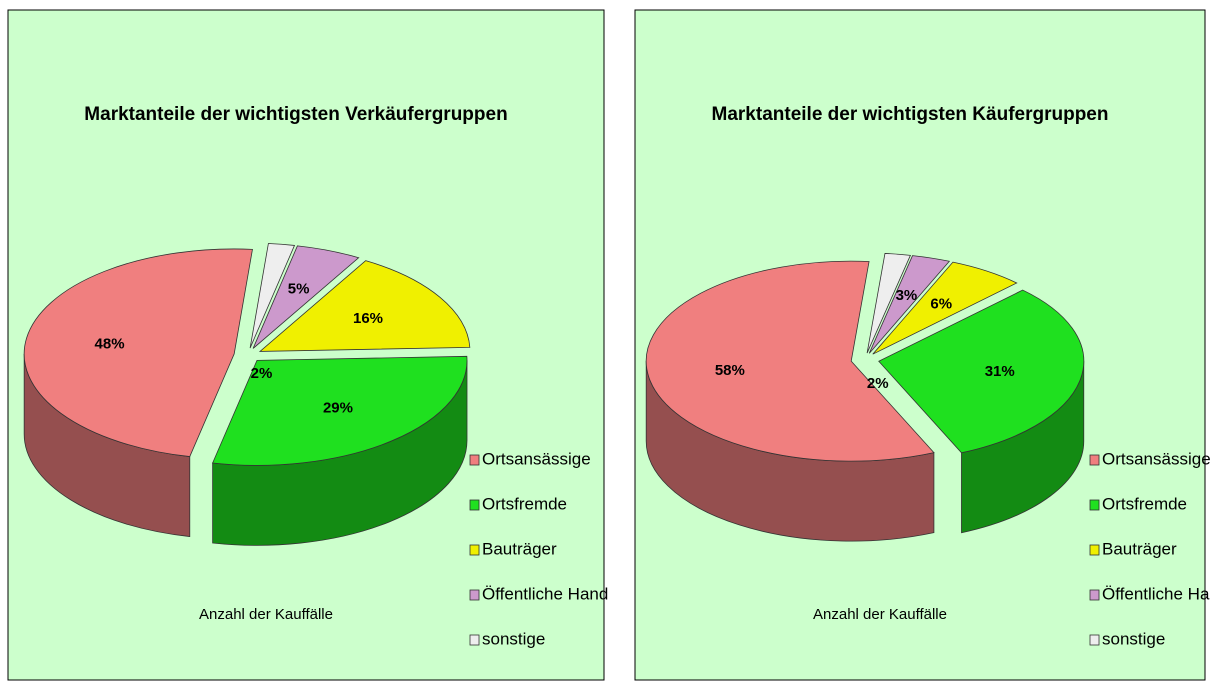 The width and height of the screenshot is (1210, 683). What do you see at coordinates (110, 344) in the screenshot?
I see `data-label: 48%` at bounding box center [110, 344].